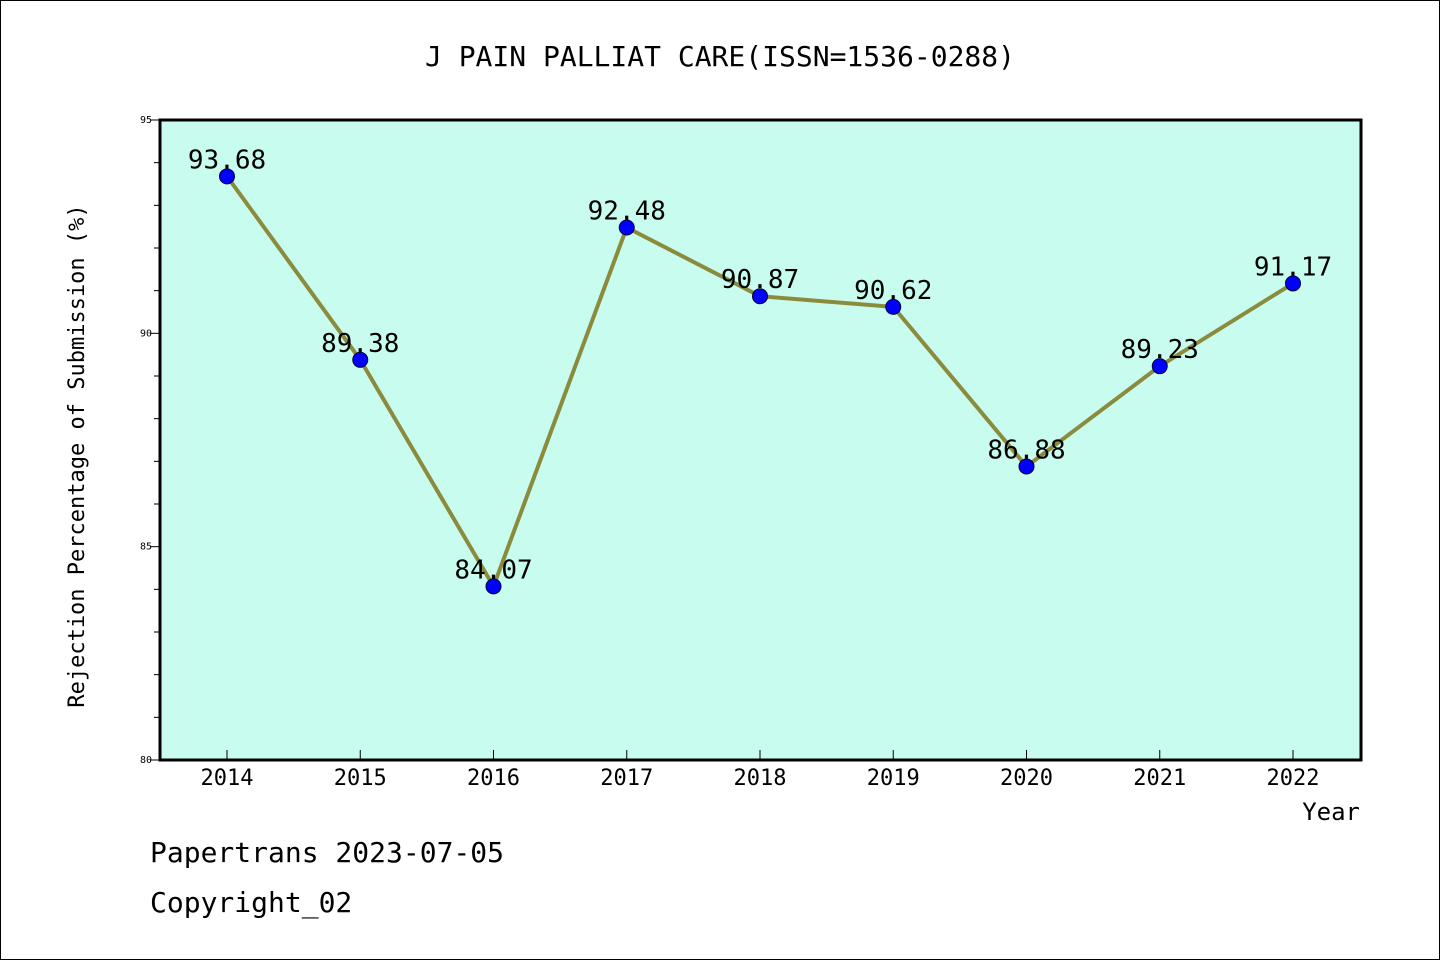  What do you see at coordinates (1293, 778) in the screenshot?
I see `x-tick-label: 2022` at bounding box center [1293, 778].